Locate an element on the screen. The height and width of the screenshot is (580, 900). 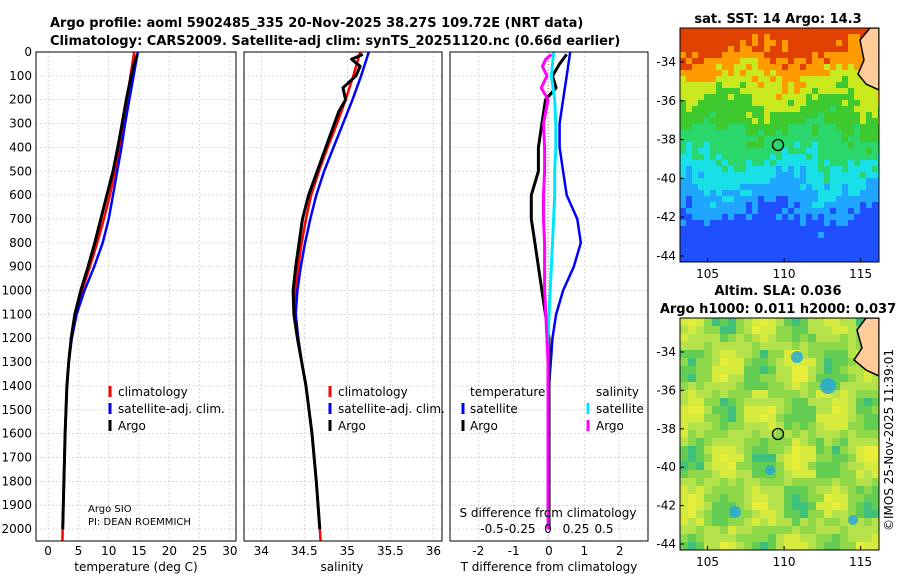
argo-institution: Argo SIO is located at coordinates (110, 509).